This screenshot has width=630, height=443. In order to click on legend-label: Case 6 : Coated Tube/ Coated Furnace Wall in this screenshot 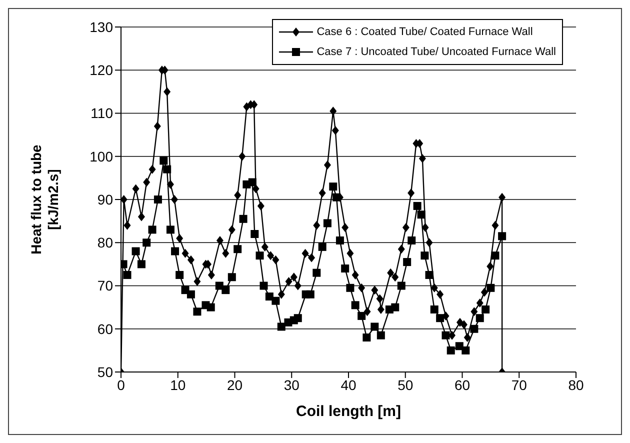, I will do `click(424, 32)`.